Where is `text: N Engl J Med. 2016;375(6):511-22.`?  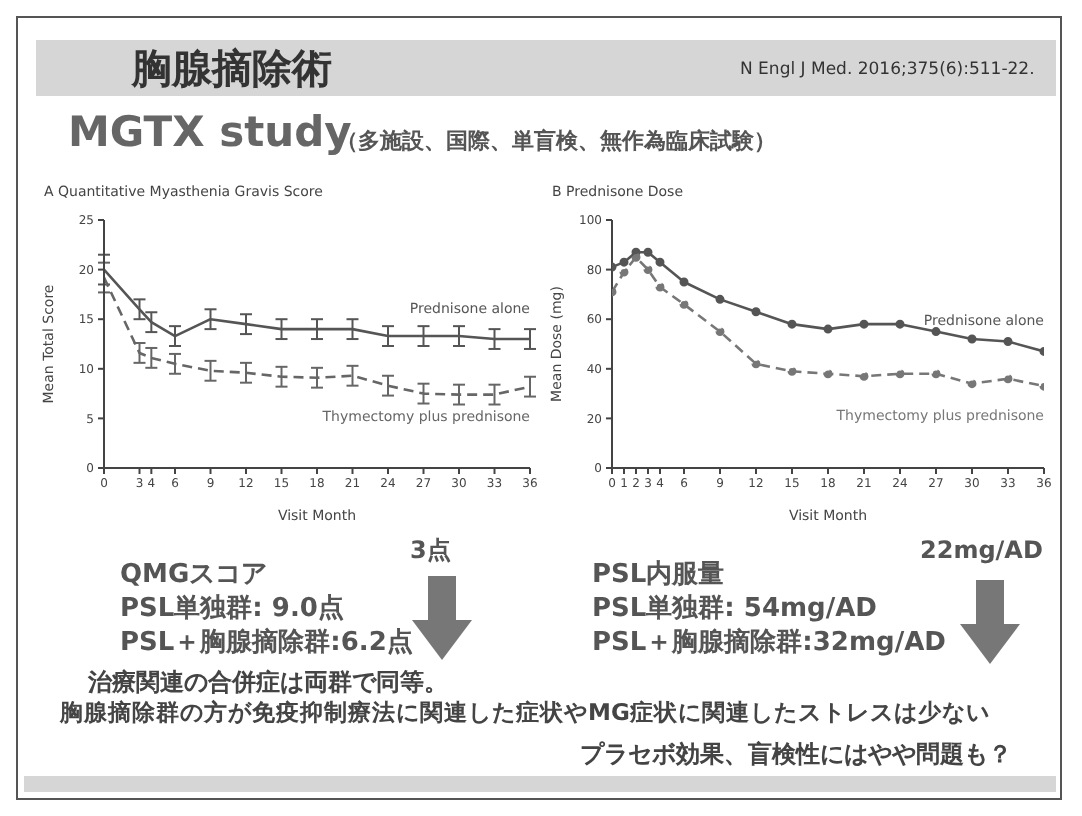
text: N Engl J Med. 2016;375(6):511-22. is located at coordinates (887, 70).